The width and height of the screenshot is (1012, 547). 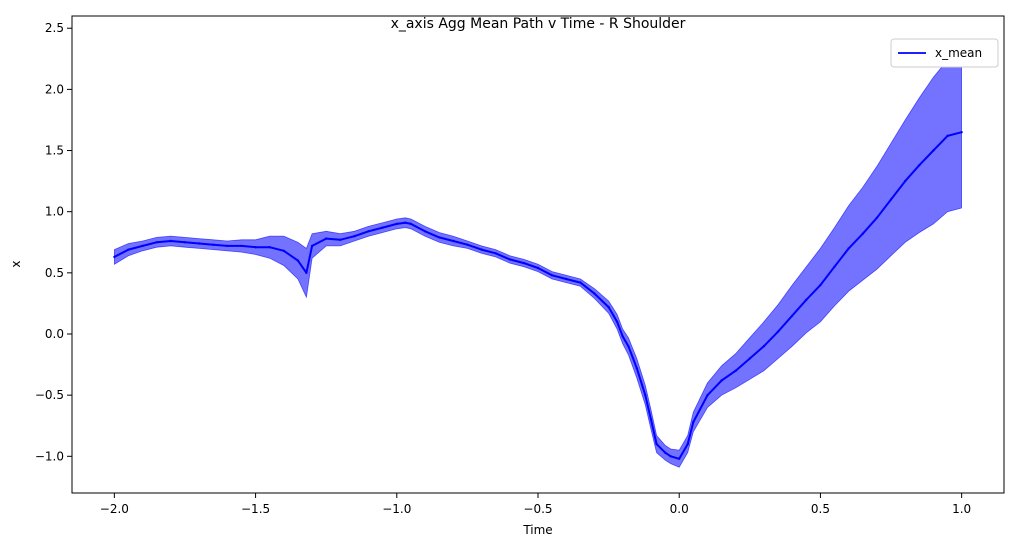 What do you see at coordinates (54, 89) in the screenshot?
I see `y-tick-label: 2.0` at bounding box center [54, 89].